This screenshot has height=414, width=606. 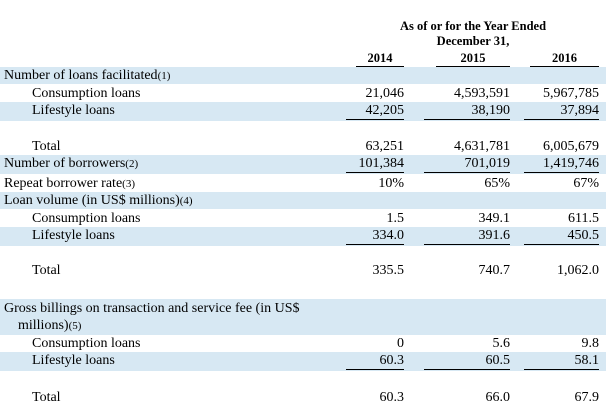 I want to click on table-row: Total 335.5 740.7 1,062.0, so click(x=303, y=270).